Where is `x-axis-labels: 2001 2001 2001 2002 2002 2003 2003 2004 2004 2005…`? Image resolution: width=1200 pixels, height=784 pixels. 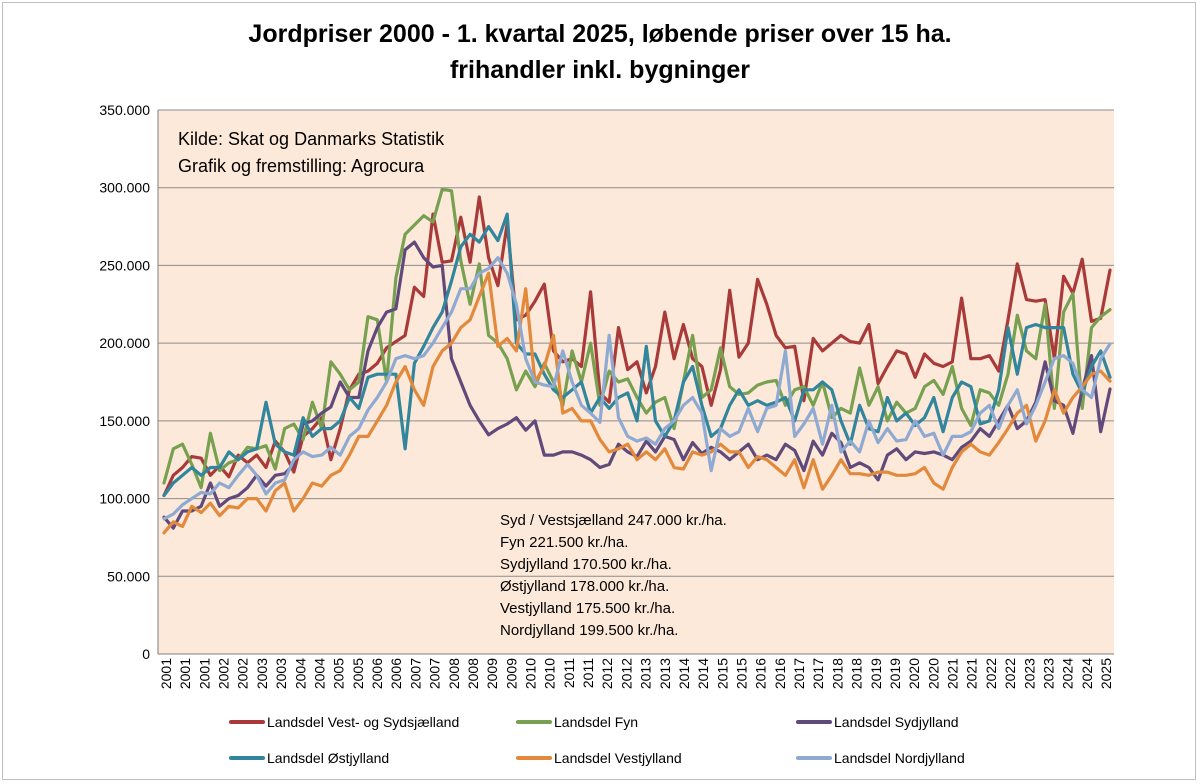 x-axis-labels: 2001 2001 2001 2002 2002 2003 2003 2004 2004 2005… is located at coordinates (636, 673).